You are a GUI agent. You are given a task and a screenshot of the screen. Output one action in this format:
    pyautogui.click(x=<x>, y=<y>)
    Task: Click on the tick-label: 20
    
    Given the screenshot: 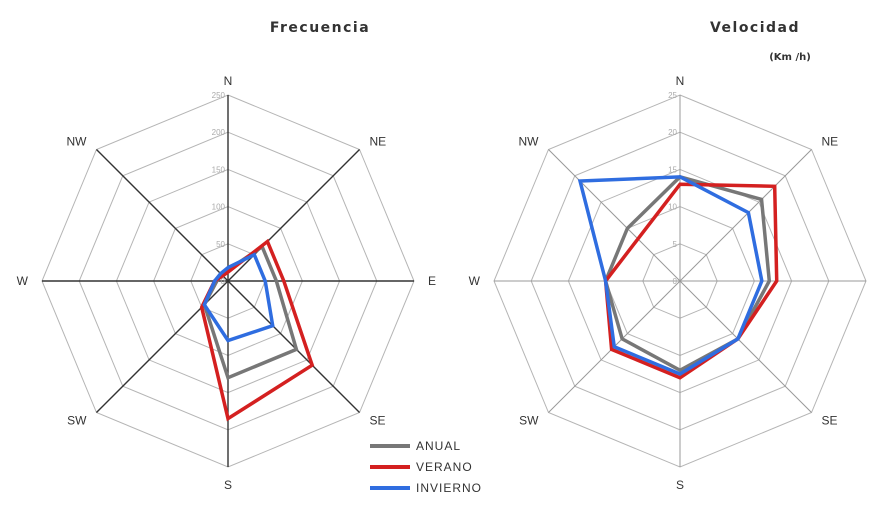 What is the action you would take?
    pyautogui.click(x=672, y=132)
    